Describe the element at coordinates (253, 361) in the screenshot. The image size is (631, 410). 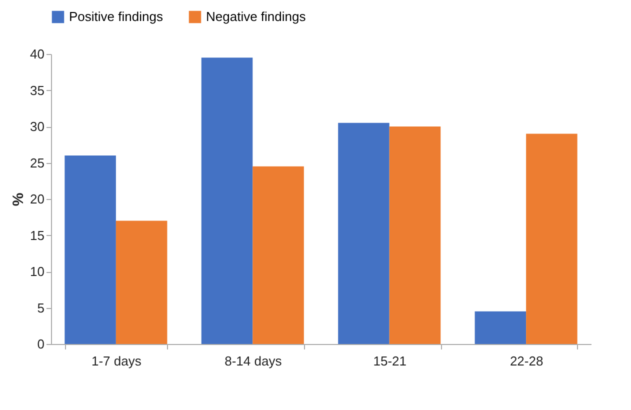
I see `x-tick-label: 8-14 days` at that location.